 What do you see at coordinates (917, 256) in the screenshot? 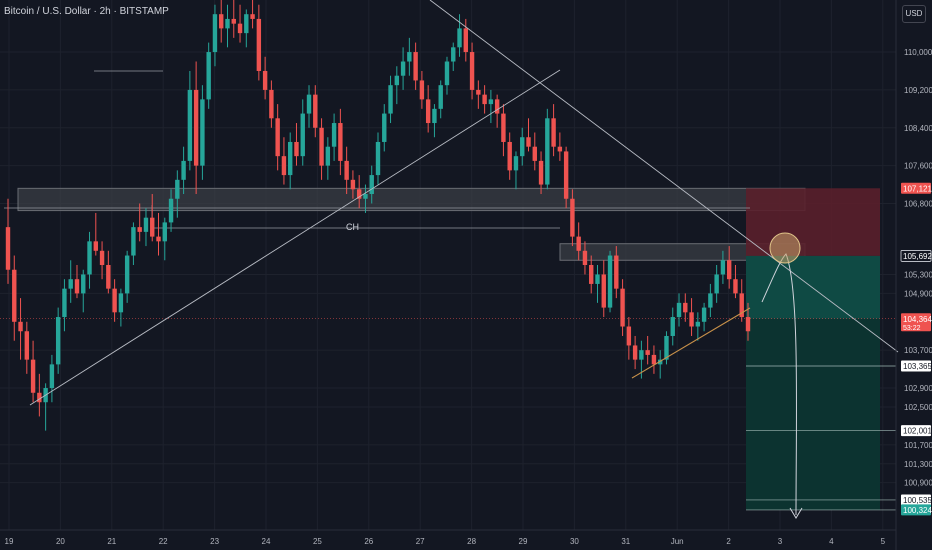
I see `price-label: 105,692` at bounding box center [917, 256].